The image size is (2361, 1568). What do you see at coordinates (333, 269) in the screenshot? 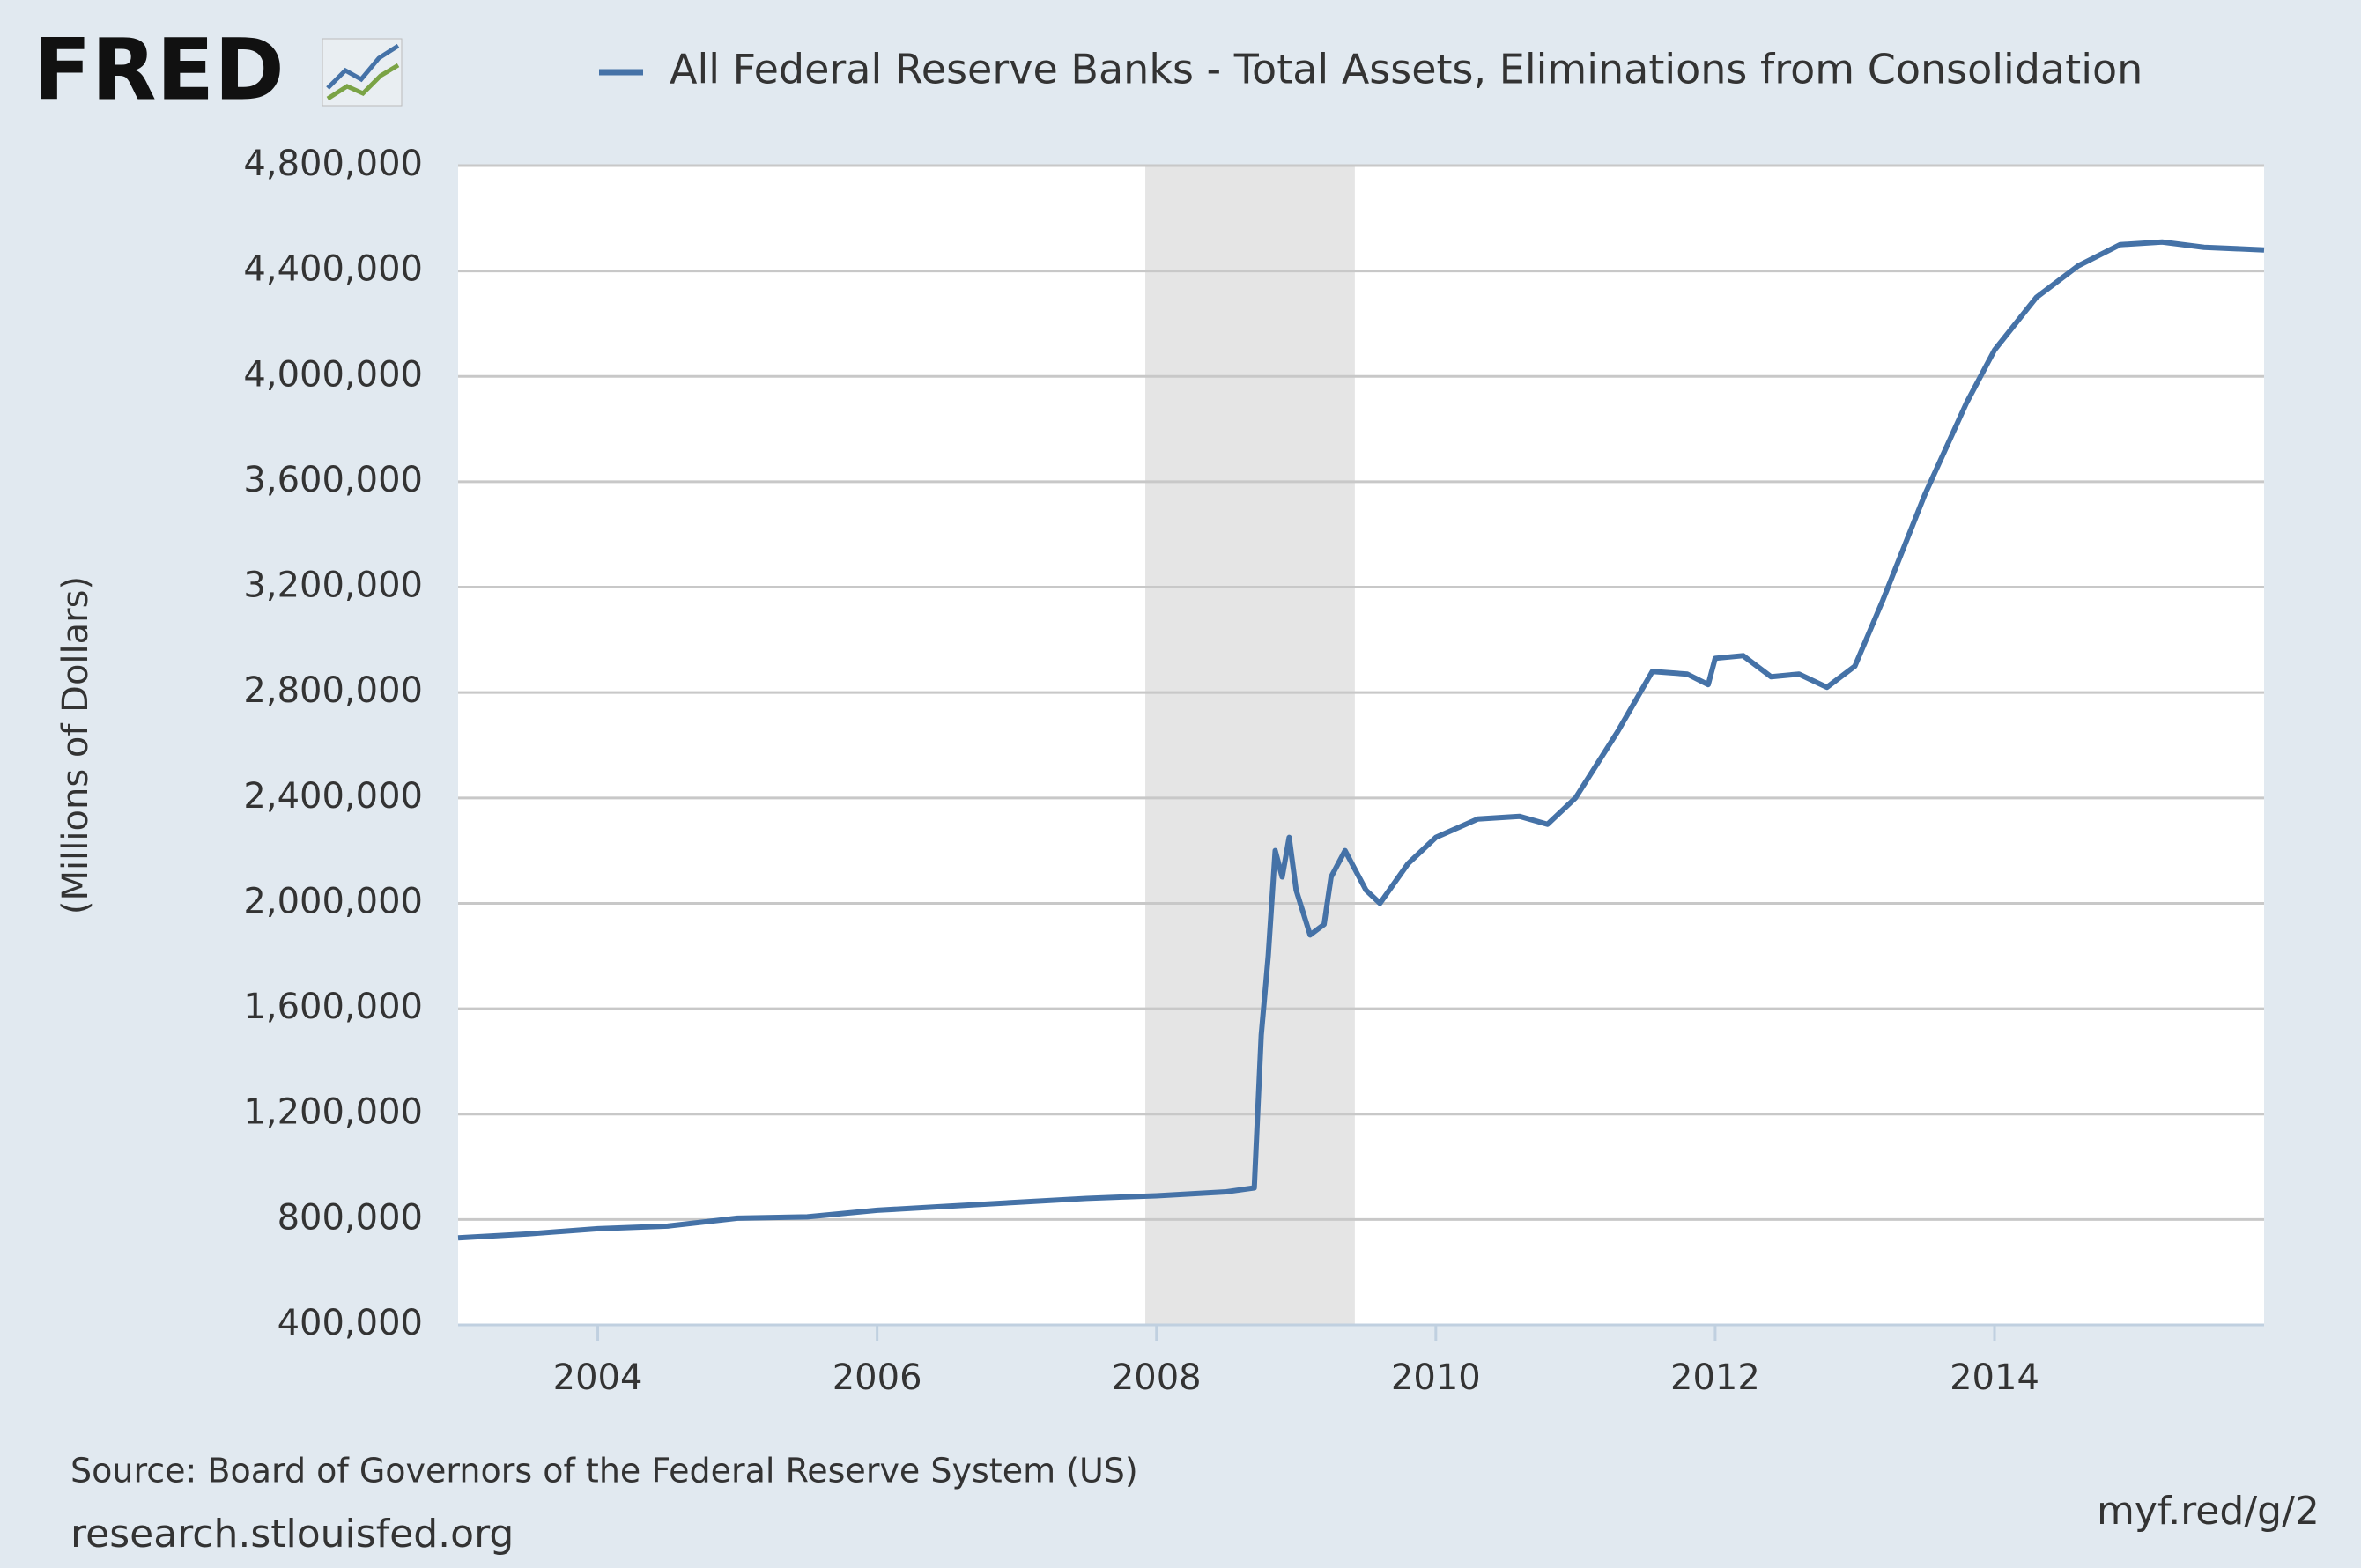
I see `y-tick-label: 4,400,000` at bounding box center [333, 269].